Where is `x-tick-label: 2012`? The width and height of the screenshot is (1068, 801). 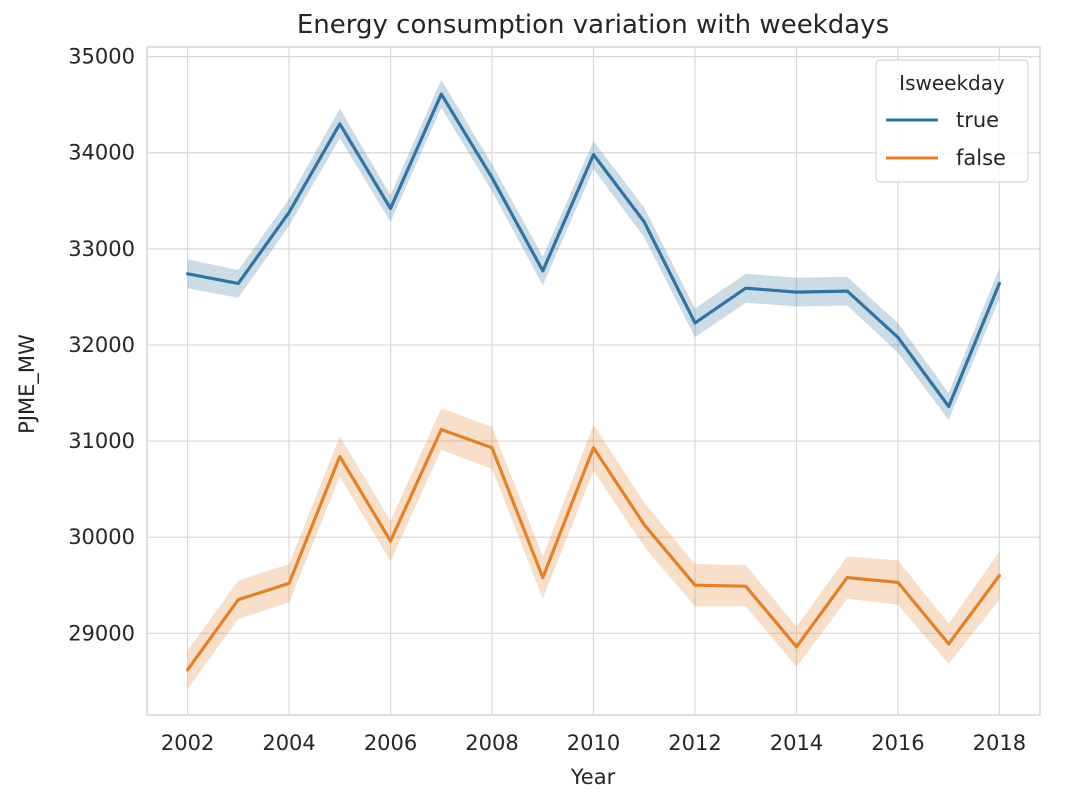 x-tick-label: 2012 is located at coordinates (694, 743).